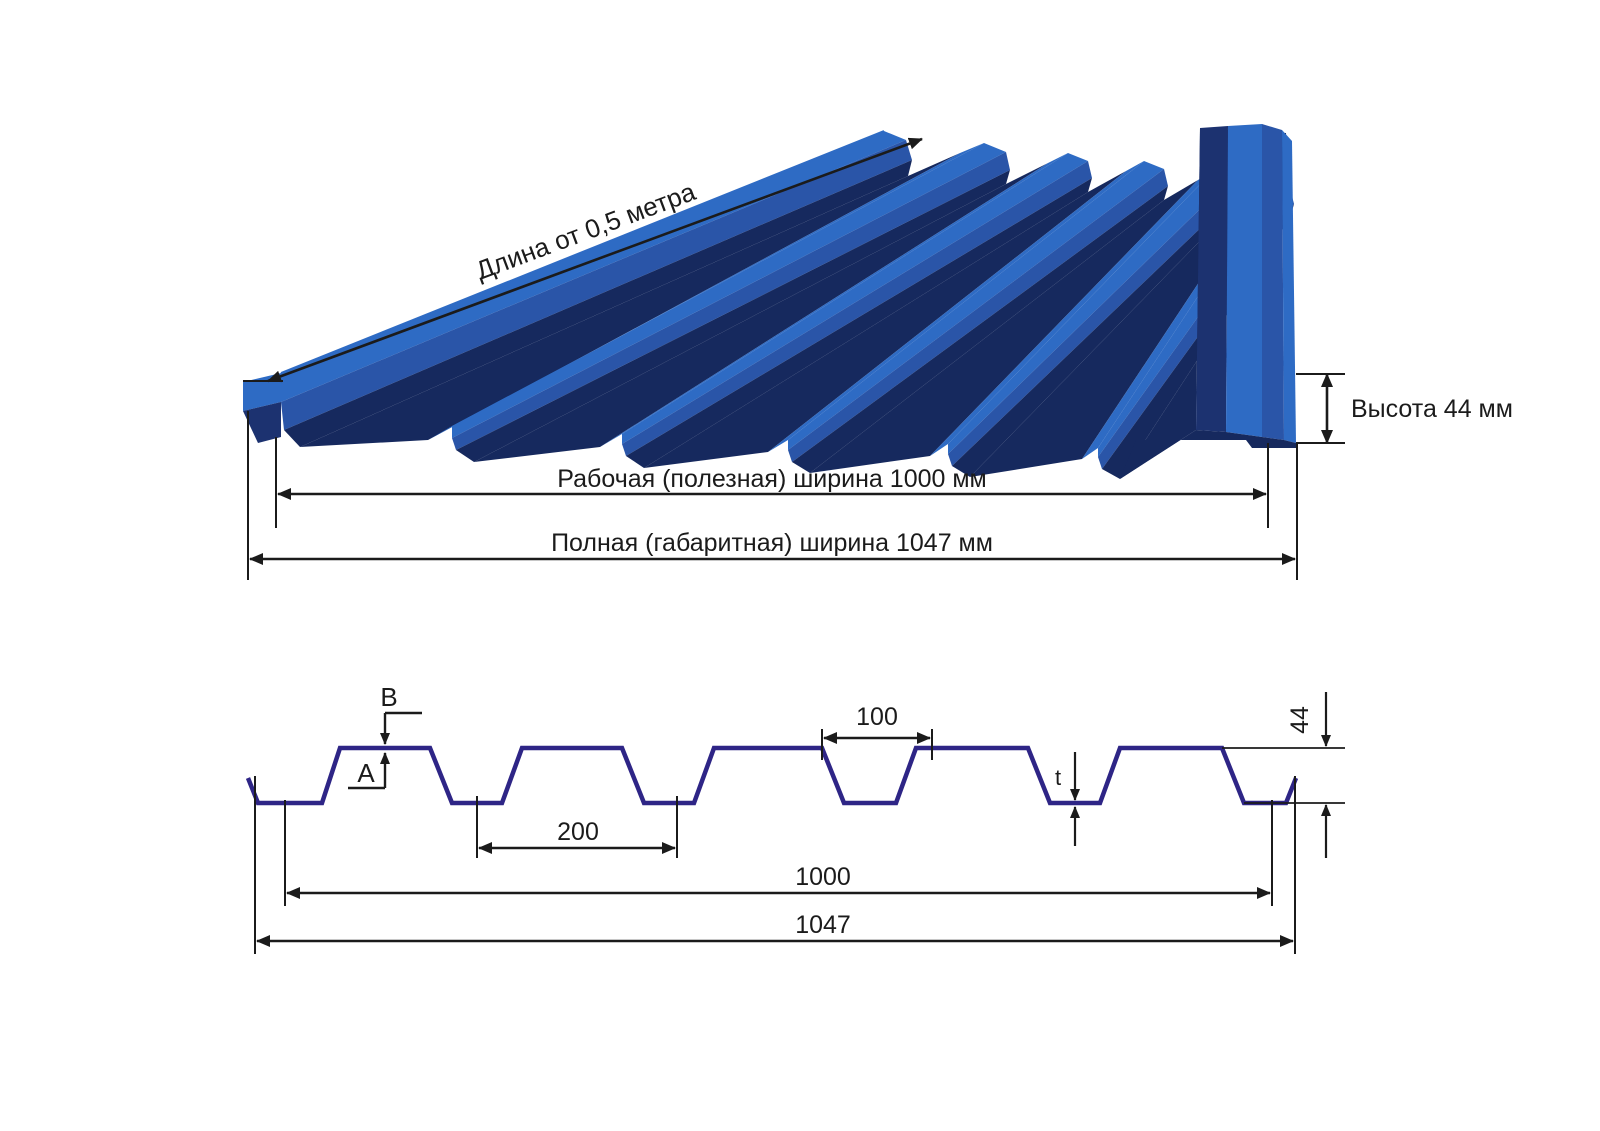 This screenshot has width=1600, height=1131. I want to click on profile-height-dimension, so click(1283, 775).